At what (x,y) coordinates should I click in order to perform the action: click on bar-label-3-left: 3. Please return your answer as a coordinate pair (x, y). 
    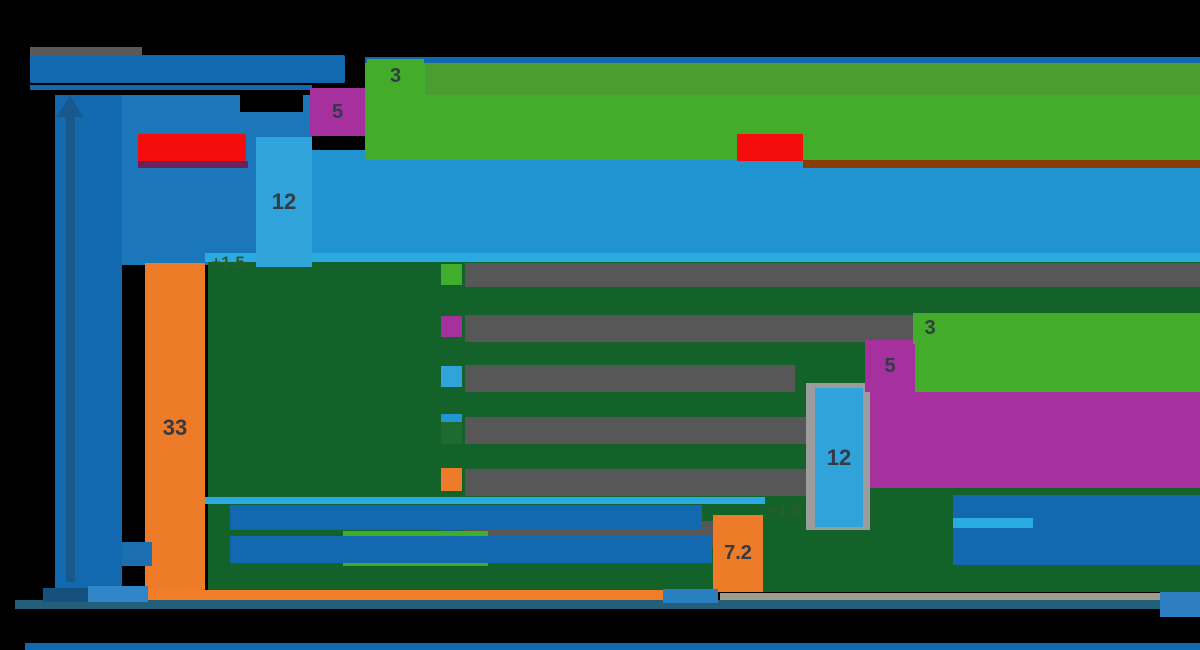
    Looking at the image, I should click on (395, 76).